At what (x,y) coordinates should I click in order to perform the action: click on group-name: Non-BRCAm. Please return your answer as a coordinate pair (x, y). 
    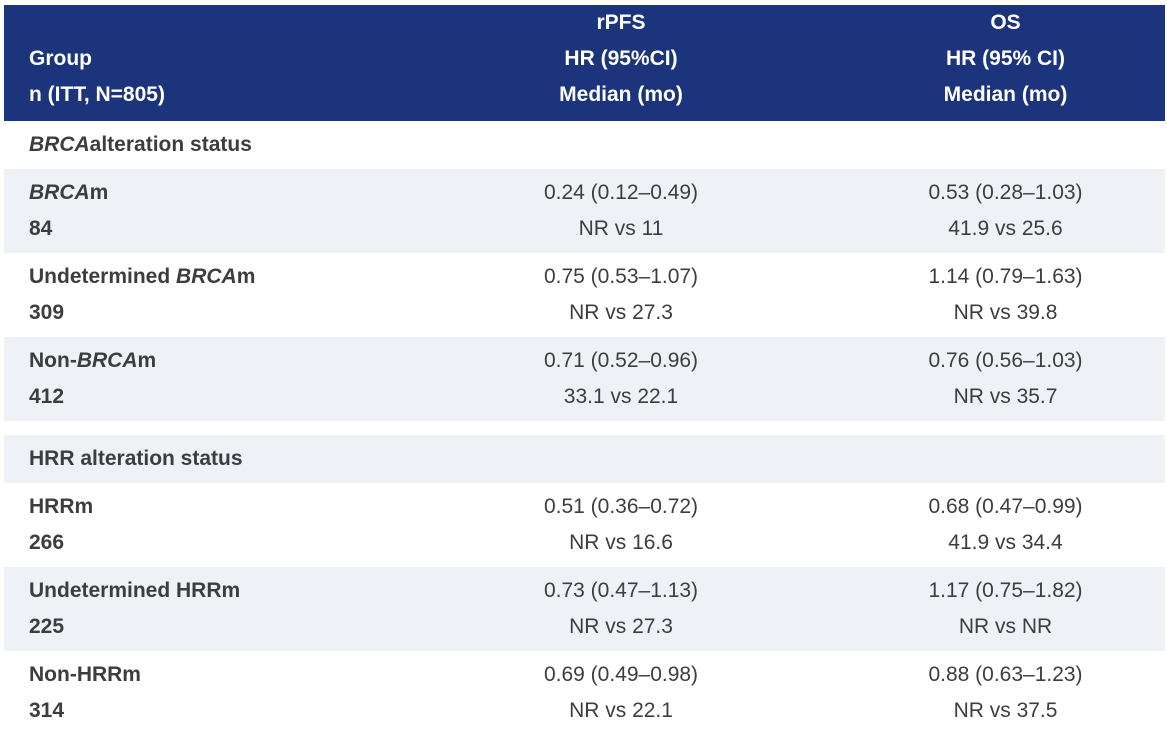
    Looking at the image, I should click on (212, 361).